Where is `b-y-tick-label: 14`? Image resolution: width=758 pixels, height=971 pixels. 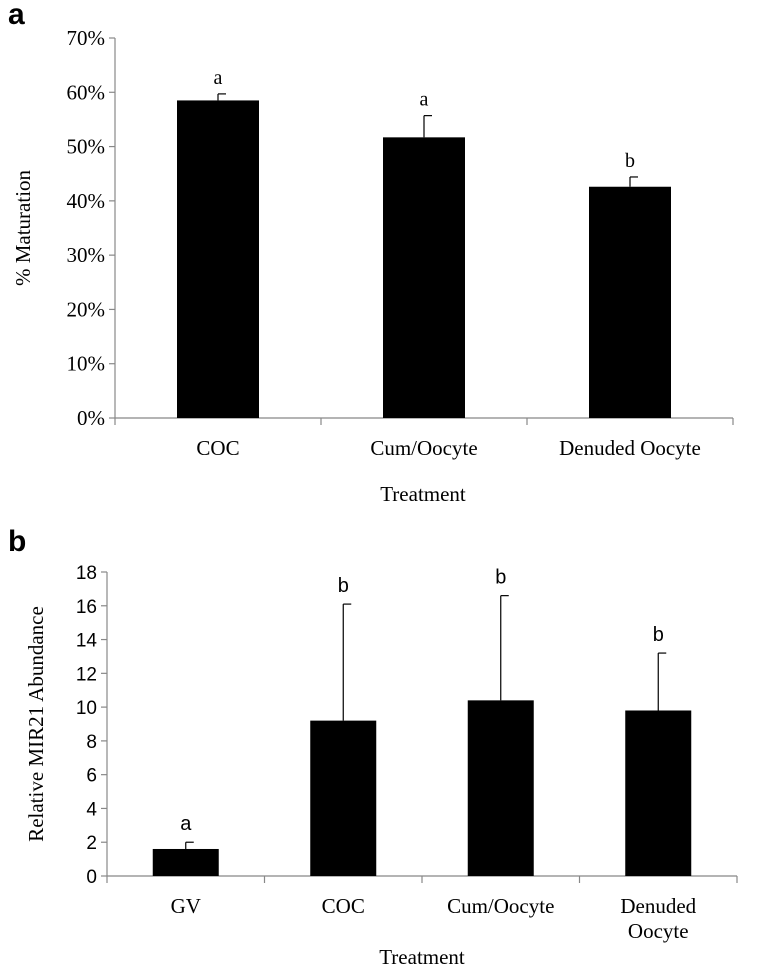
b-y-tick-label: 14 is located at coordinates (87, 641).